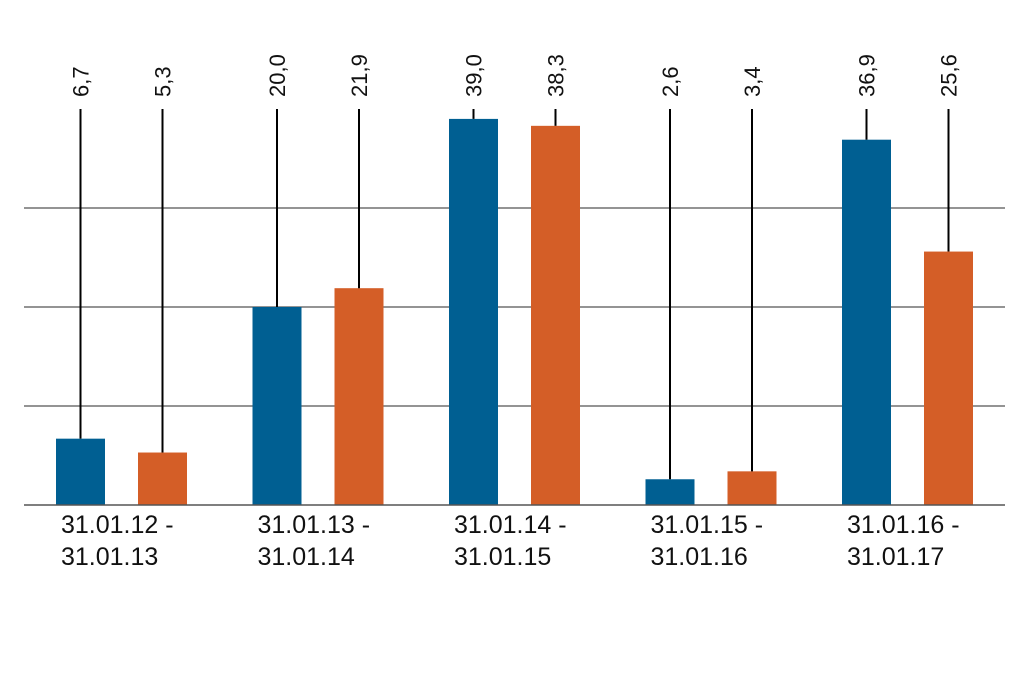 The image size is (1024, 683). What do you see at coordinates (359, 75) in the screenshot?
I see `value-label-2-2: 21,9` at bounding box center [359, 75].